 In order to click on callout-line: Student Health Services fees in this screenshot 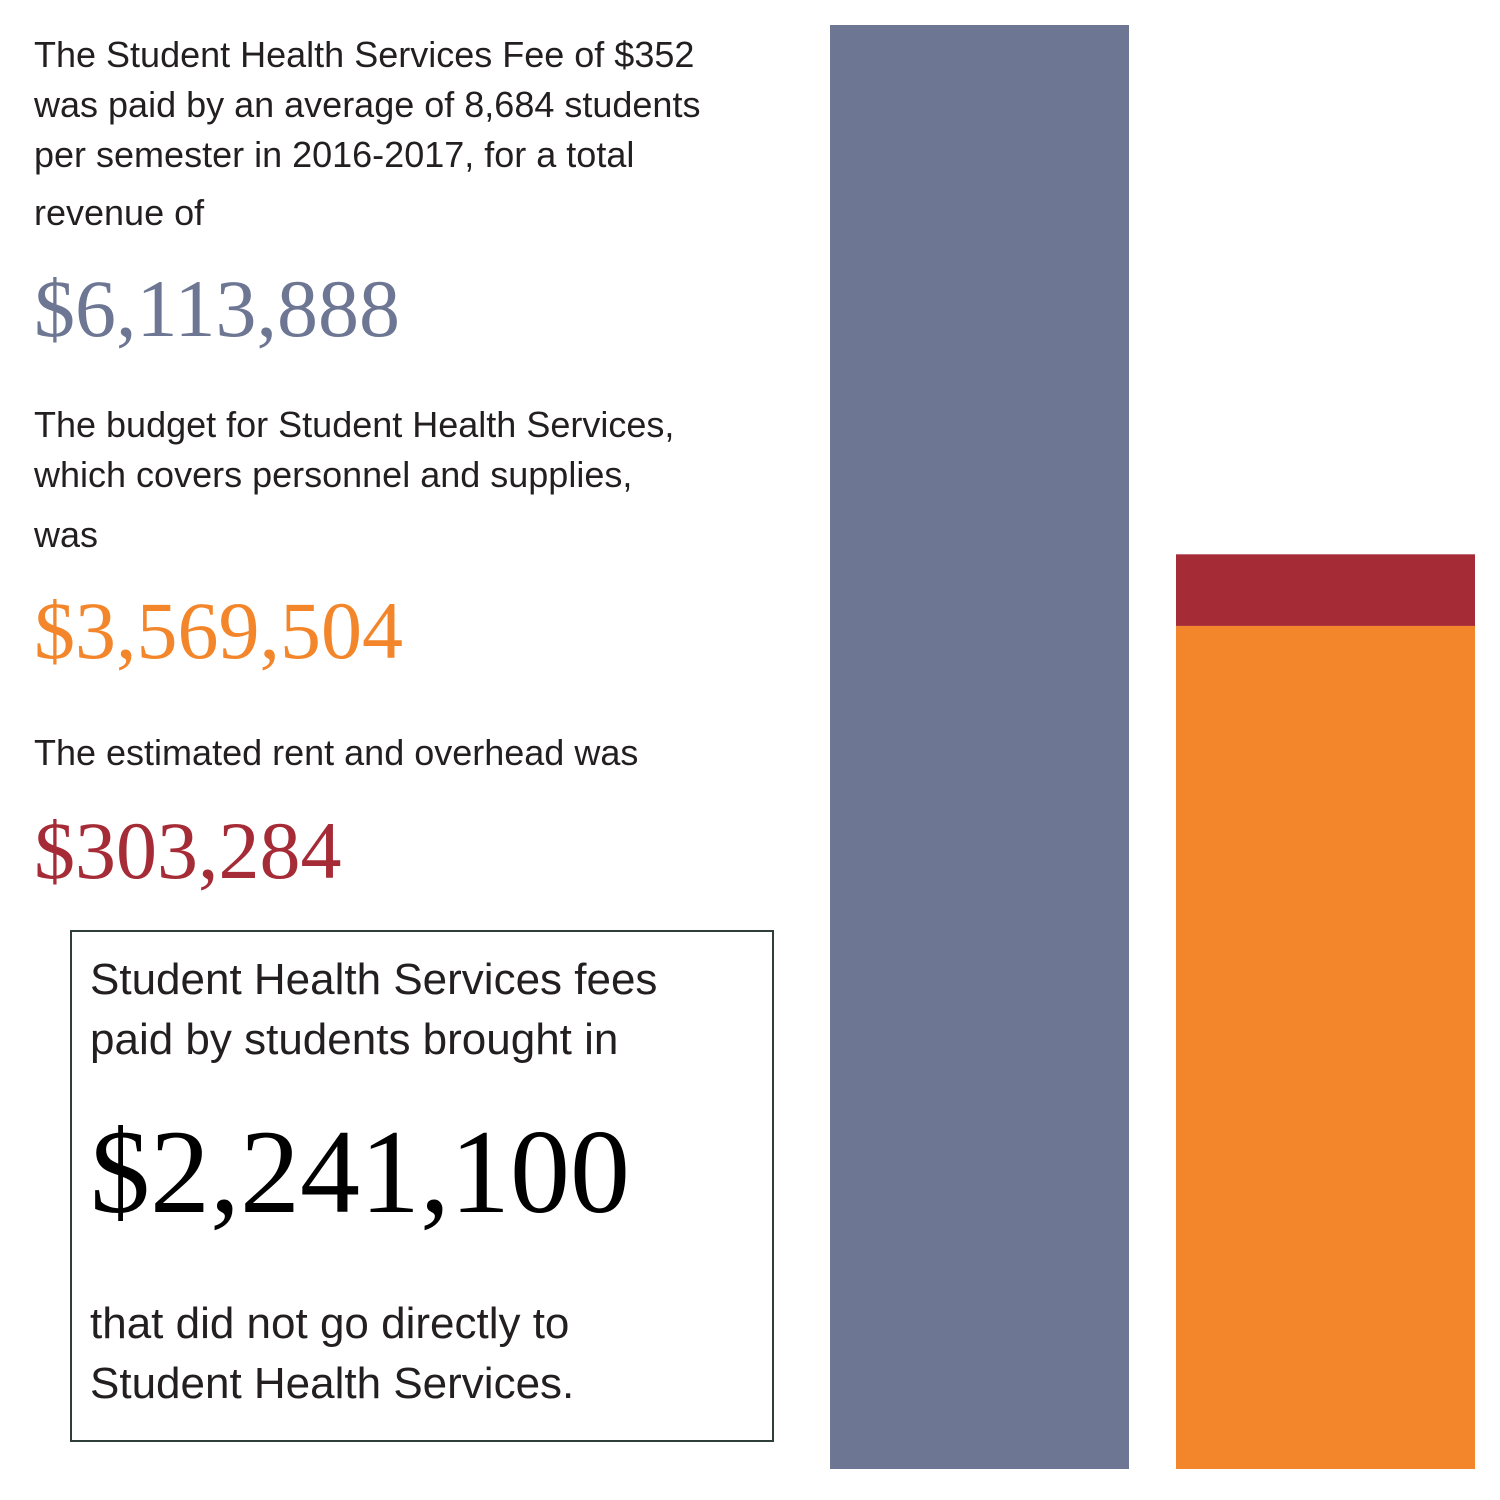, I will do `click(374, 979)`.